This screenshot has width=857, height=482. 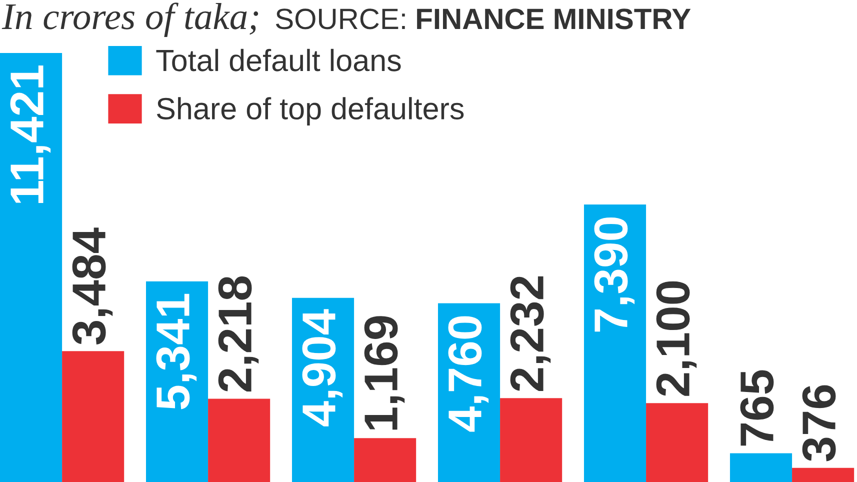 What do you see at coordinates (176, 352) in the screenshot?
I see `data-label: 5,341` at bounding box center [176, 352].